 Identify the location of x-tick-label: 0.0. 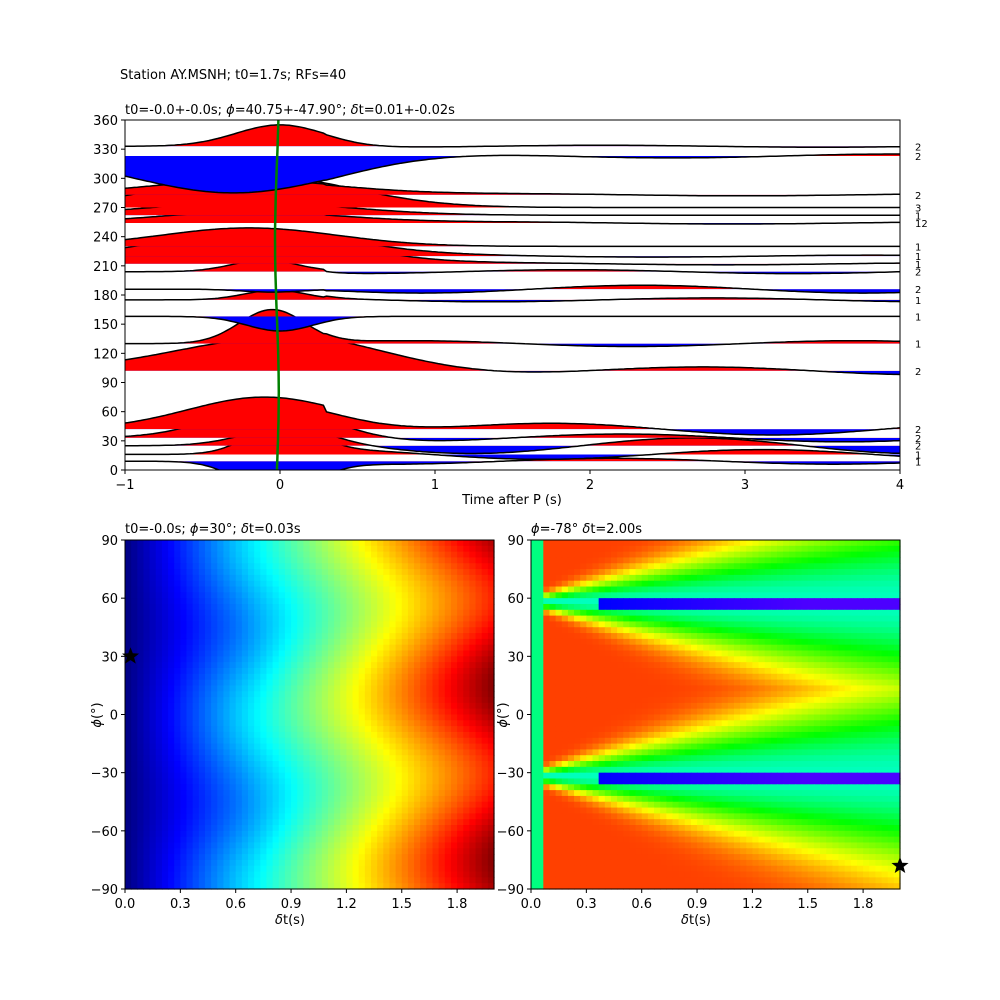
(125, 904).